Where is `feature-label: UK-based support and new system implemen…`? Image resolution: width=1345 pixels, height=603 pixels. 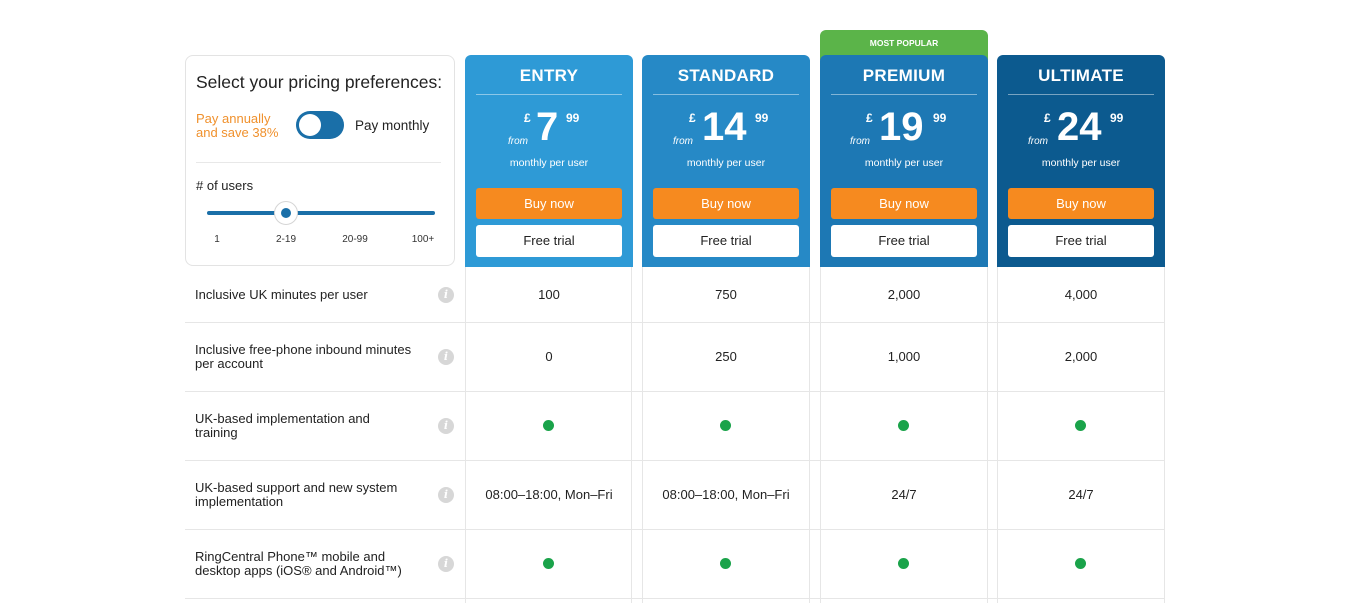 feature-label: UK-based support and new system implemen… is located at coordinates (315, 495).